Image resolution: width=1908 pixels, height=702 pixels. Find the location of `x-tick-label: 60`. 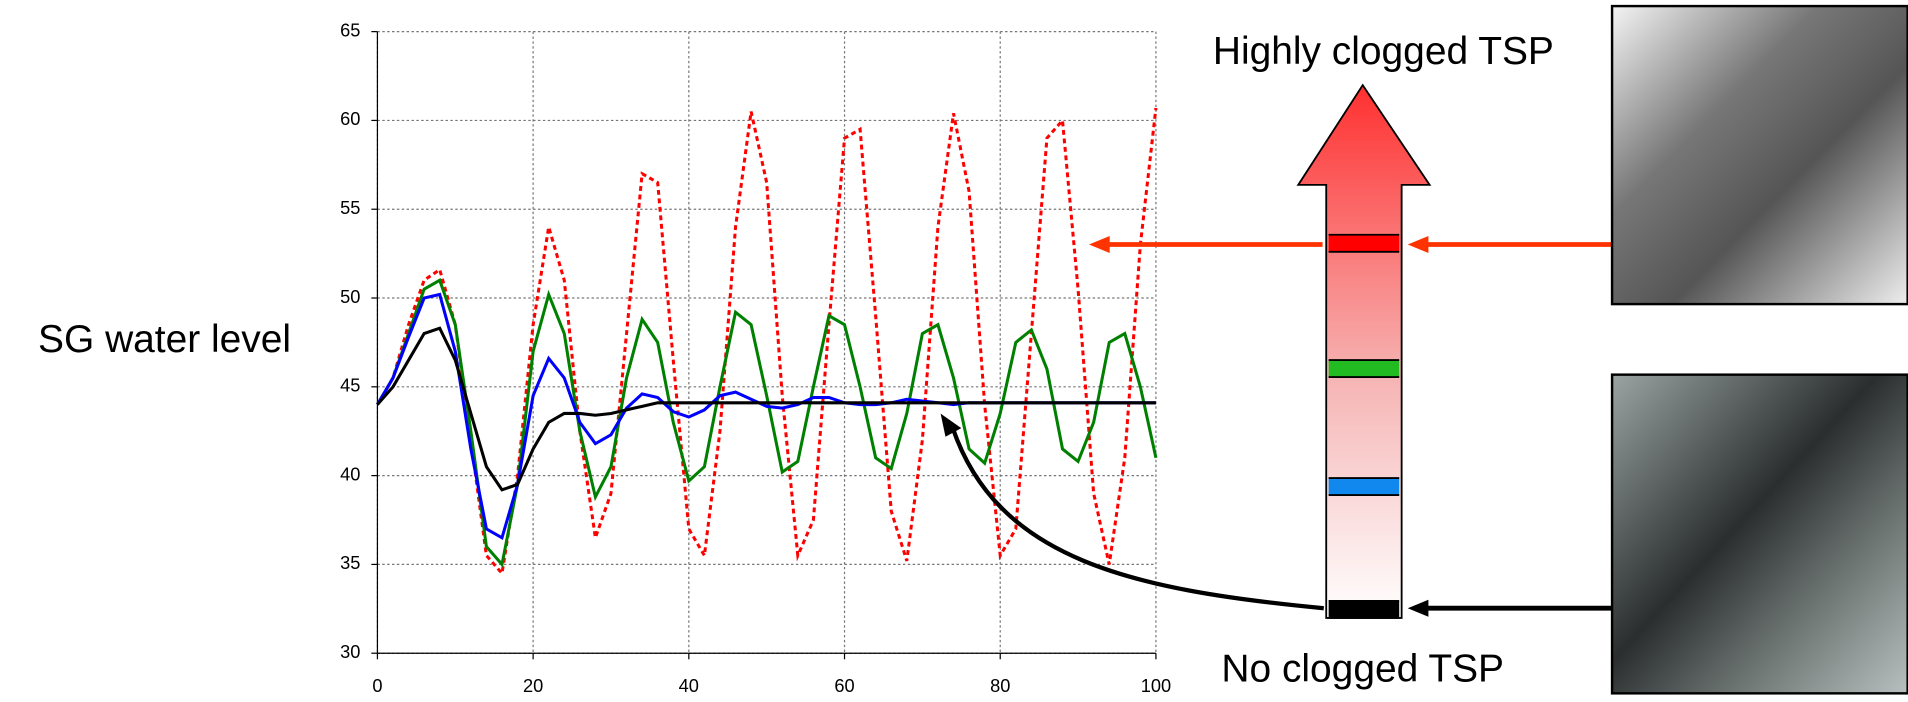

x-tick-label: 60 is located at coordinates (844, 685).